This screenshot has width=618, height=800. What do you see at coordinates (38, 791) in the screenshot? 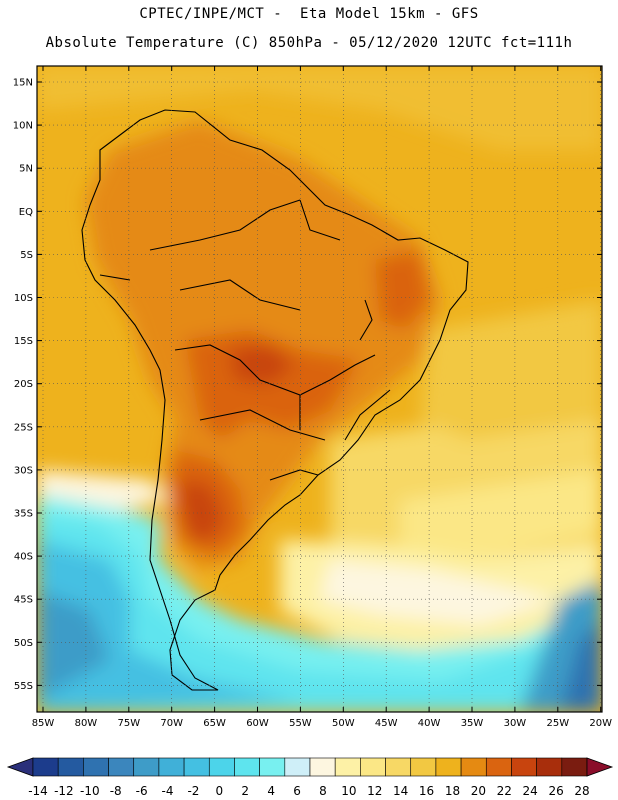
I see `colorbar-label: -14` at bounding box center [38, 791].